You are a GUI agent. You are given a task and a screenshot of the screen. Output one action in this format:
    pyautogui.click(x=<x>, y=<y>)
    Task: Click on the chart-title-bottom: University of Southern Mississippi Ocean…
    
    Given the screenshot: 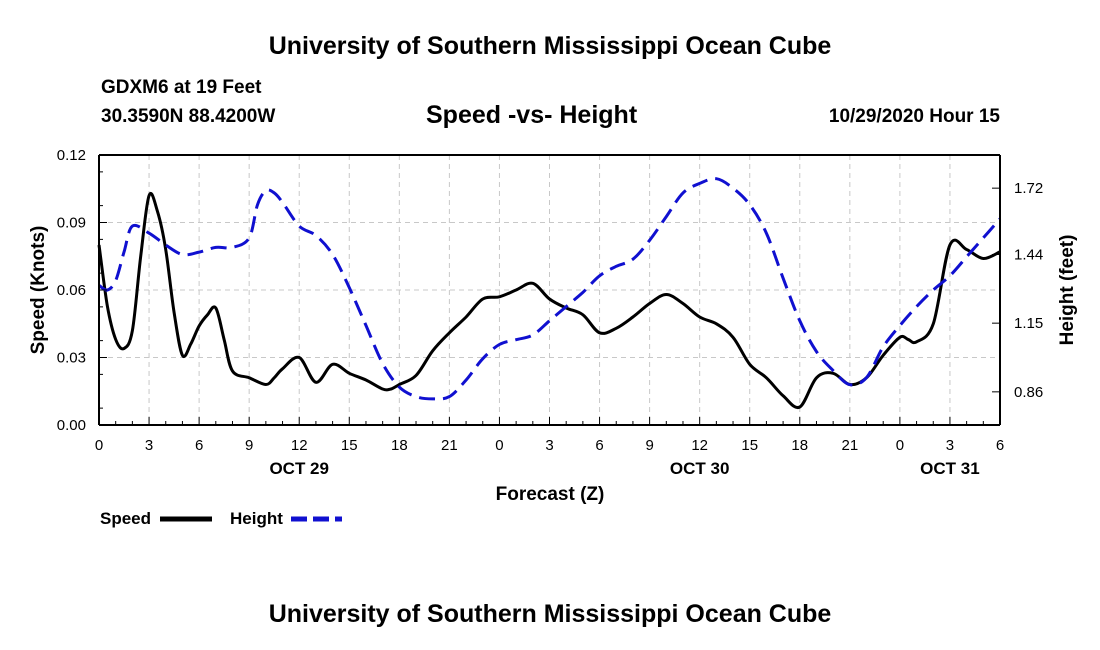 What is the action you would take?
    pyautogui.click(x=550, y=614)
    